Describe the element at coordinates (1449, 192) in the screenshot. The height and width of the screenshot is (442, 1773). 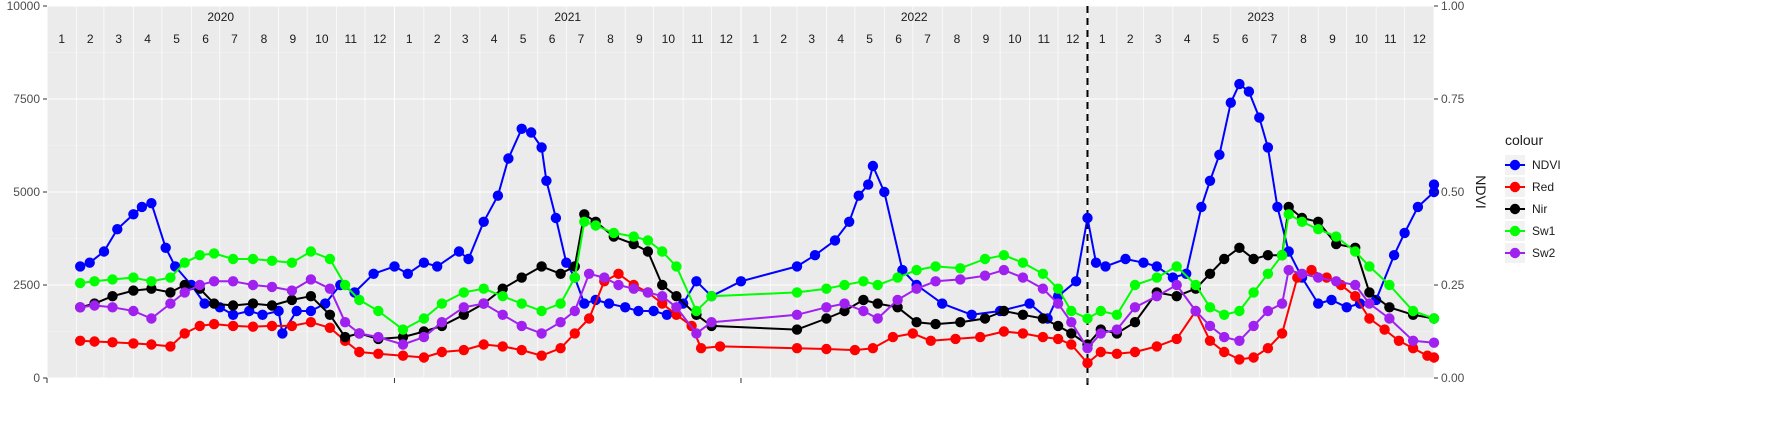
I see `right-axis: 0.00 0.25 0.50 0.75 1.00` at that location.